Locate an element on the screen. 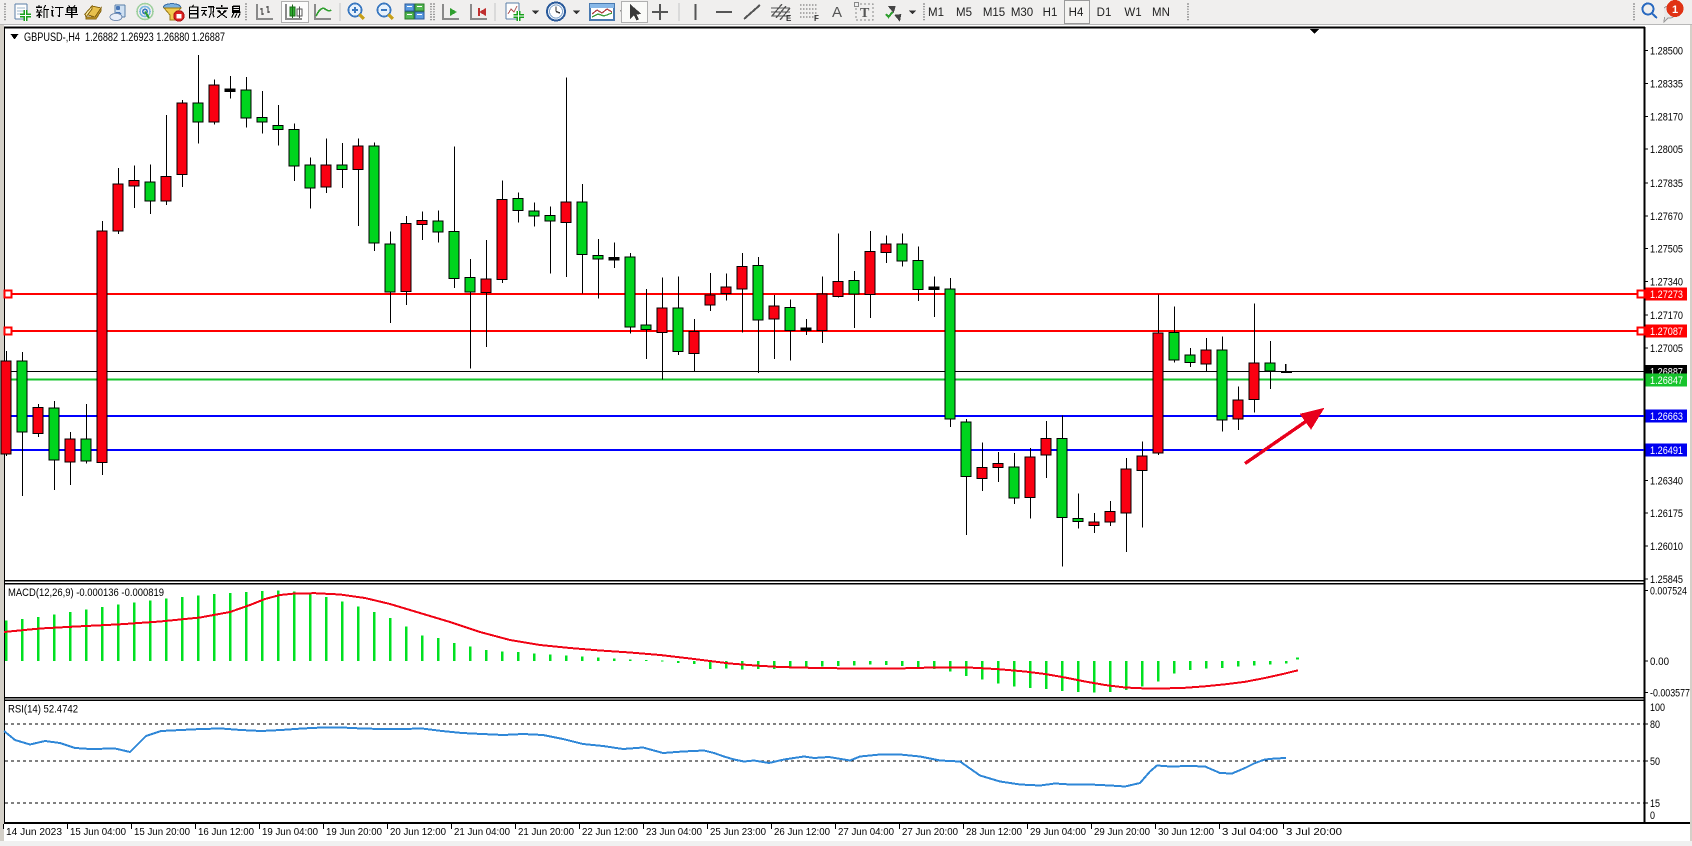  svg-text: 1.26010 is located at coordinates (1666, 547).